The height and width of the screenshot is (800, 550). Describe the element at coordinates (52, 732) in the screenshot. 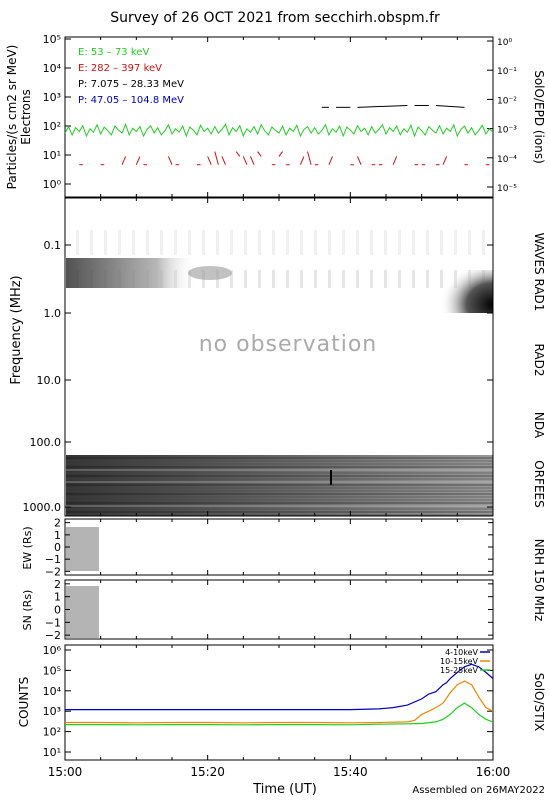

I see `stix-tick-label: 10²` at that location.